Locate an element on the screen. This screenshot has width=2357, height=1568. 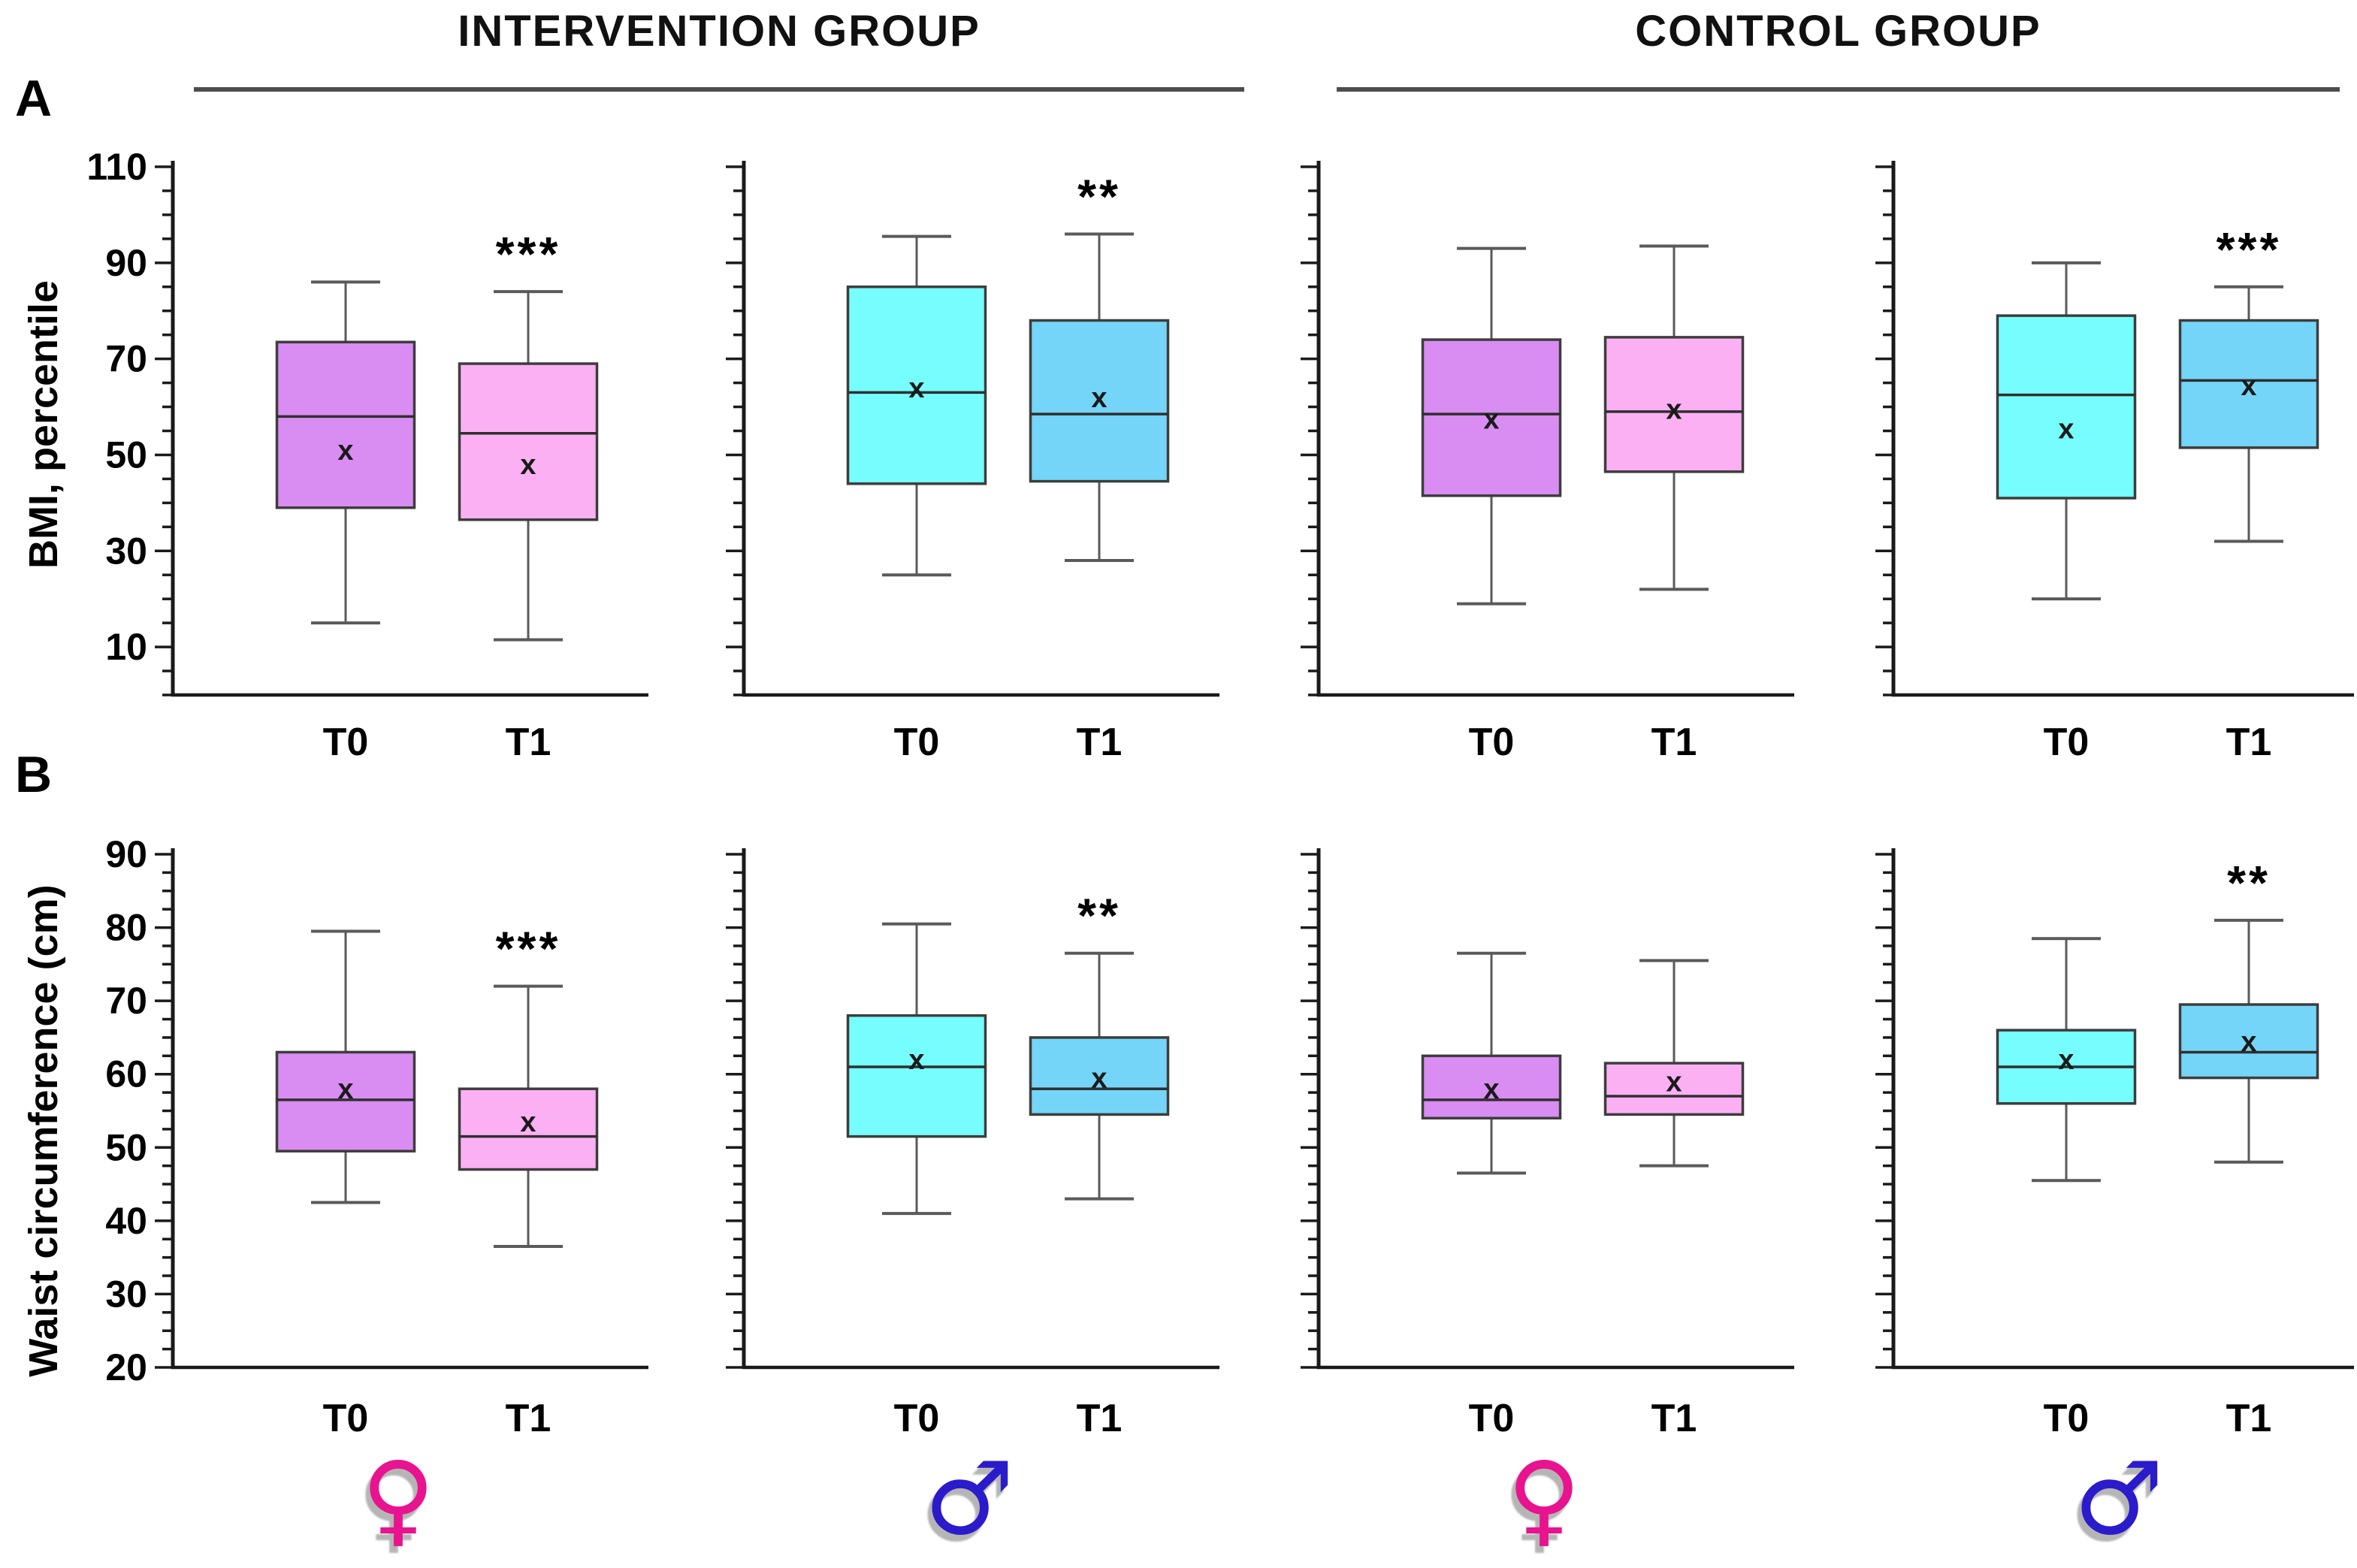
boxplot-waist-control-male: x T0 x ** T1 is located at coordinates (2090, 1138).